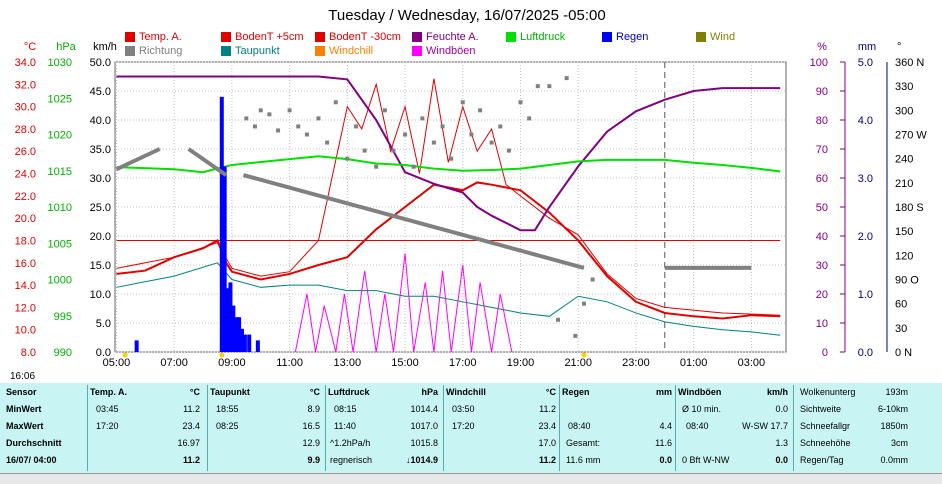 Image resolution: width=942 pixels, height=484 pixels. What do you see at coordinates (222, 355) in the screenshot?
I see `time-marker` at bounding box center [222, 355].